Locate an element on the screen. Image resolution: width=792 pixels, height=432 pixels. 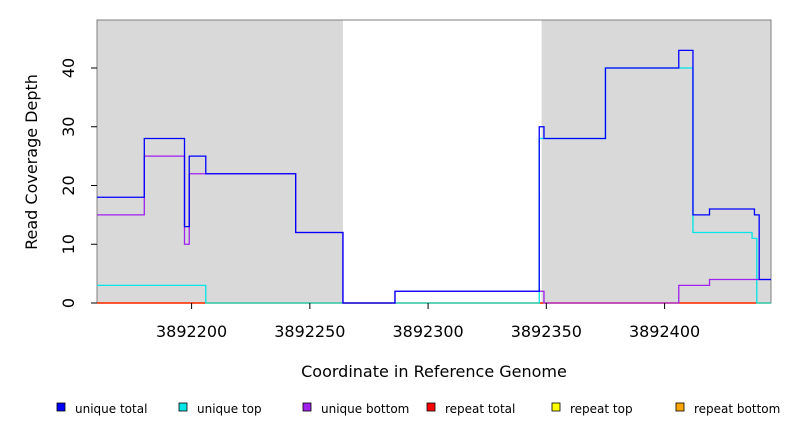
x-tick-label: 3892250 is located at coordinates (309, 331).